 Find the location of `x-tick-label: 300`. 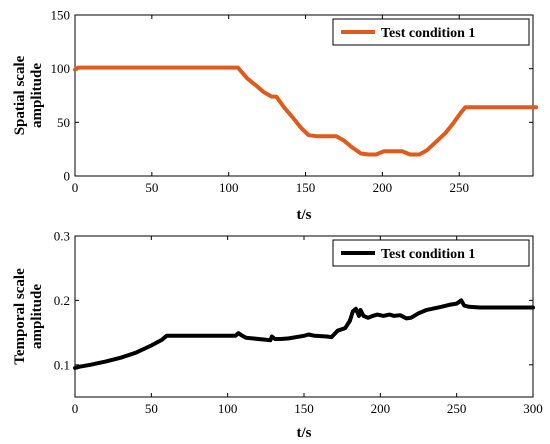

x-tick-label: 300 is located at coordinates (533, 408).